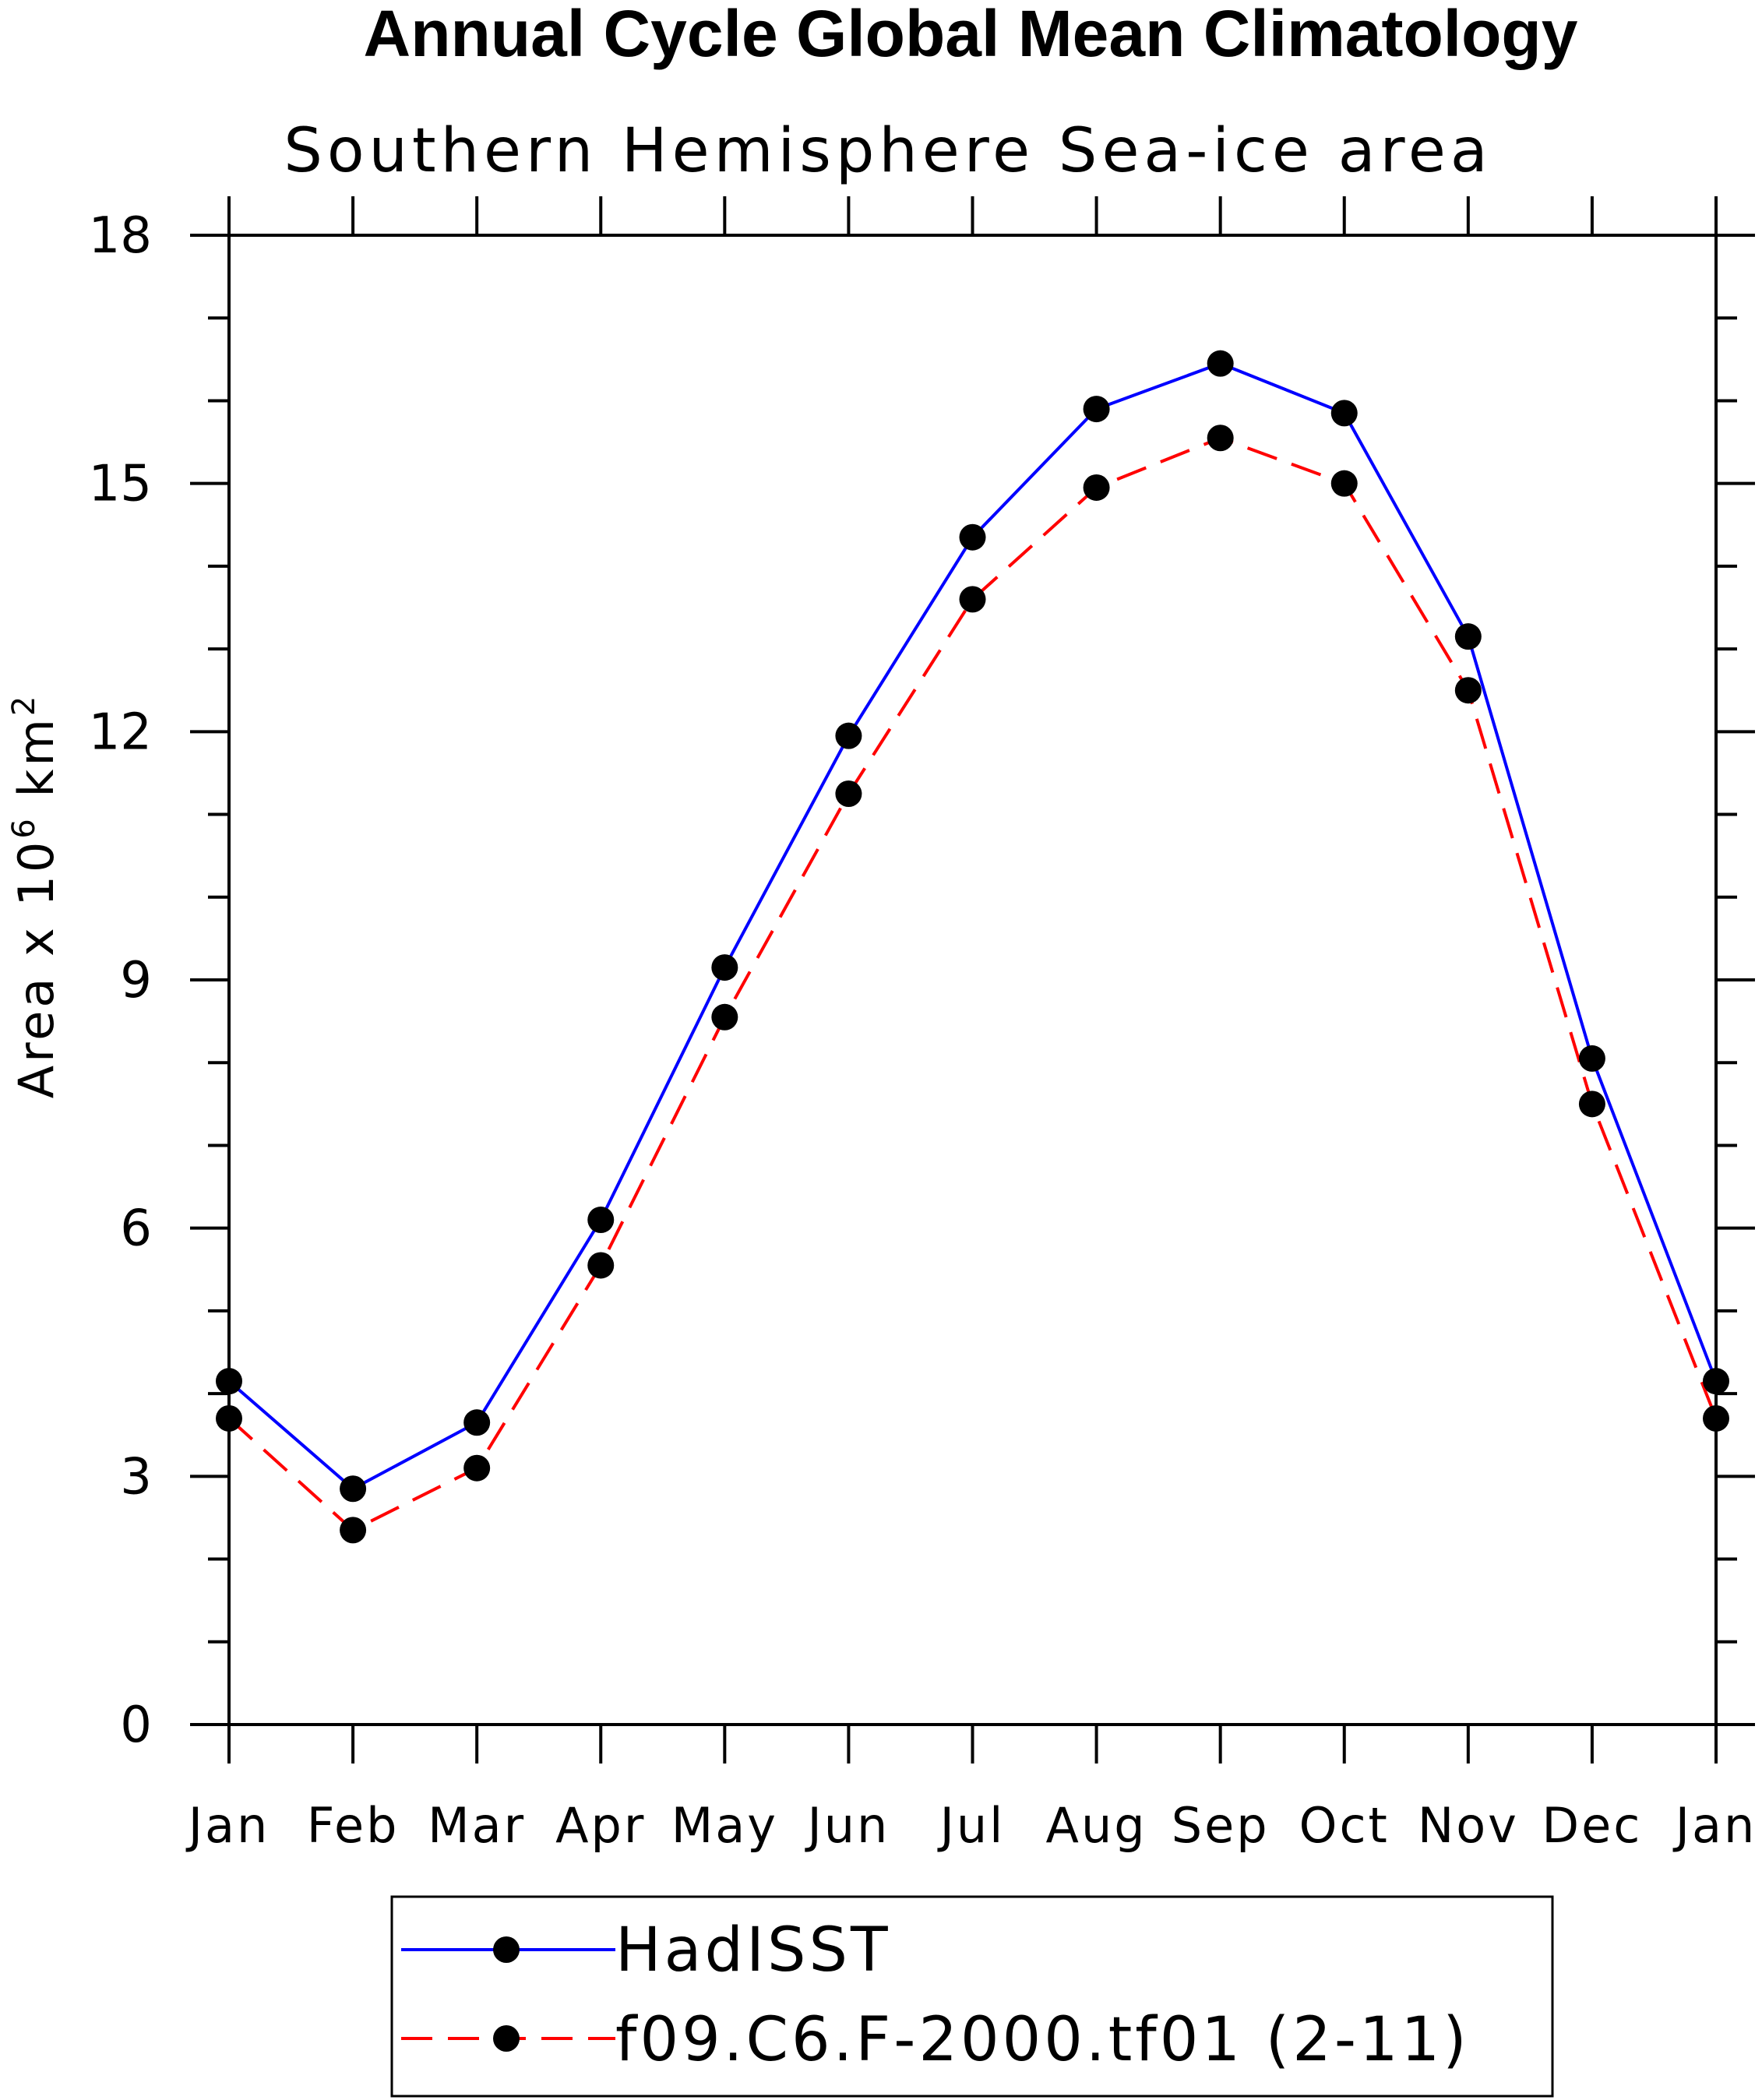 The image size is (1762, 2100). Describe the element at coordinates (36, 969) in the screenshot. I see `y-axis-label-prefix: Area x 10` at that location.